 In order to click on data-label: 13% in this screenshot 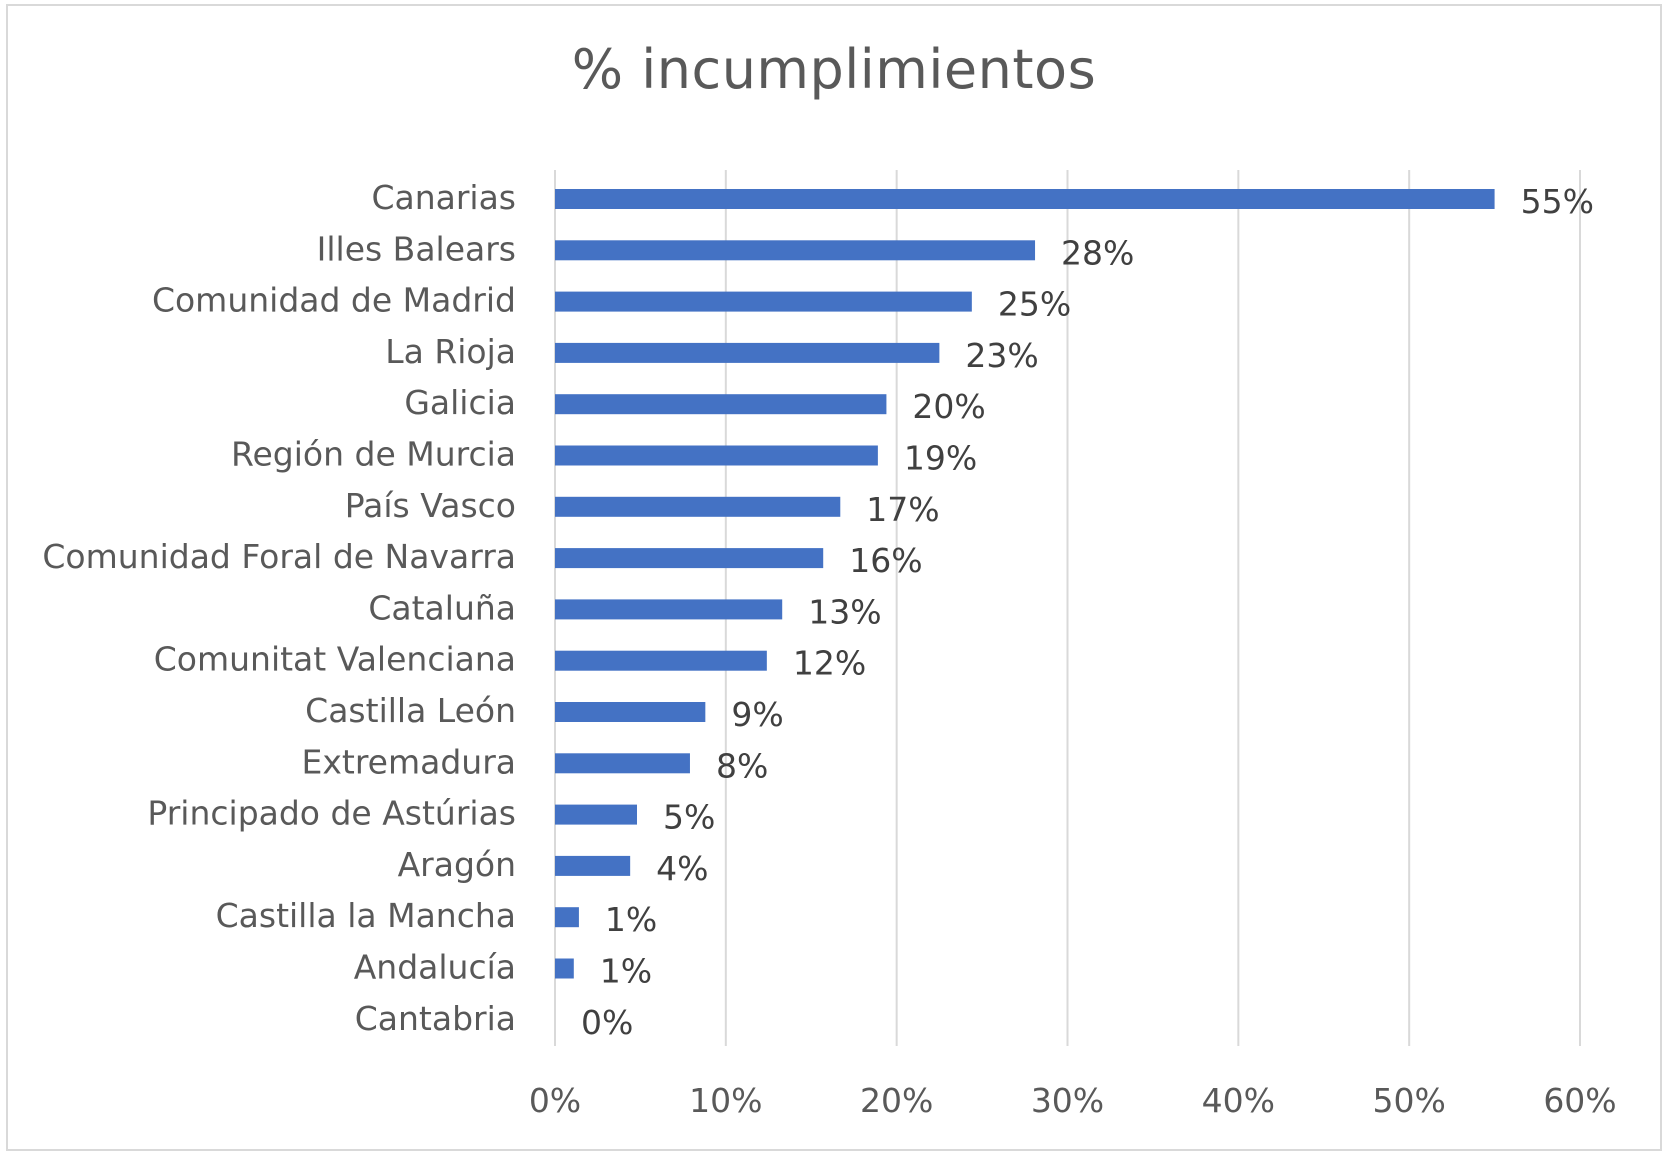, I will do `click(844, 611)`.